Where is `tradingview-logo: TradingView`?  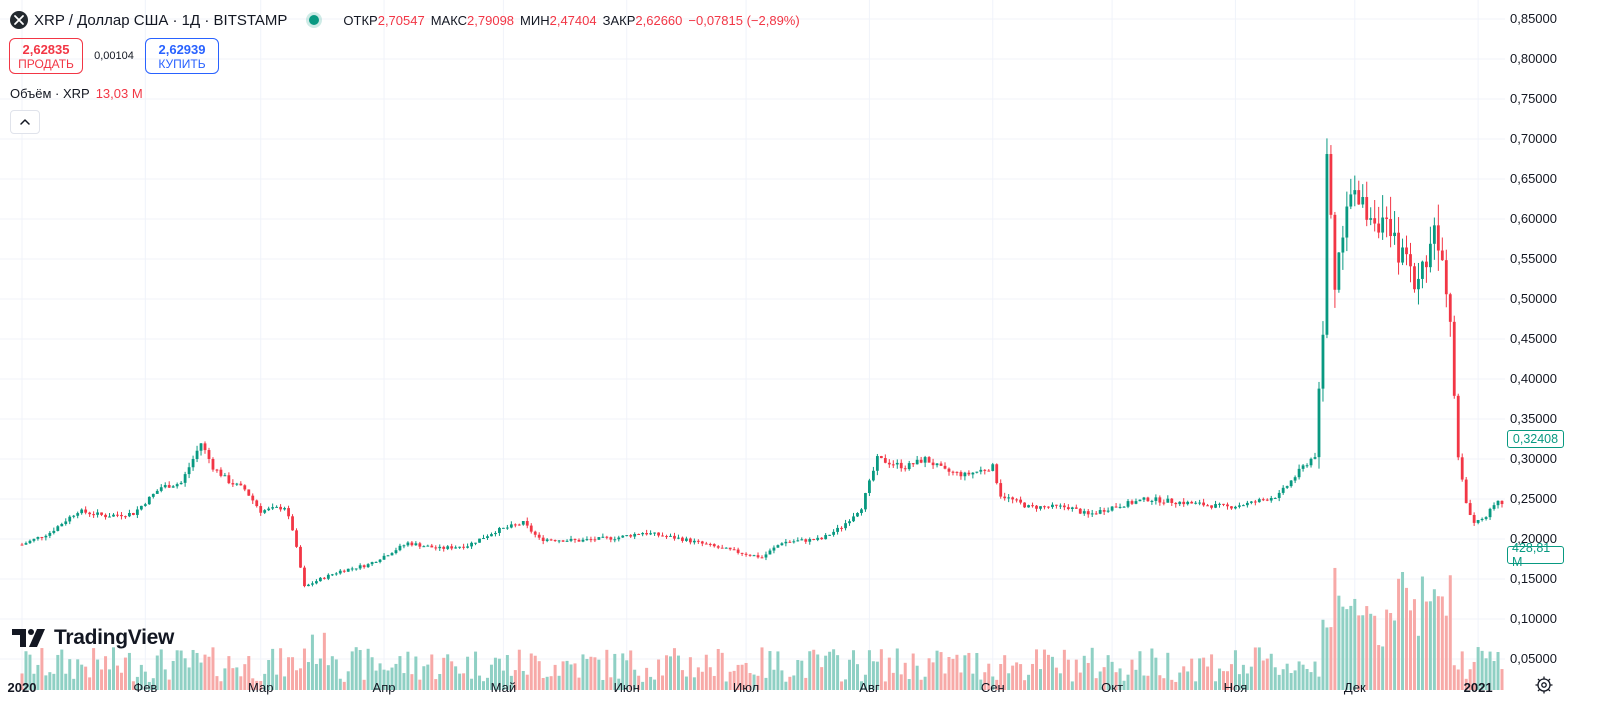 tradingview-logo: TradingView is located at coordinates (93, 638).